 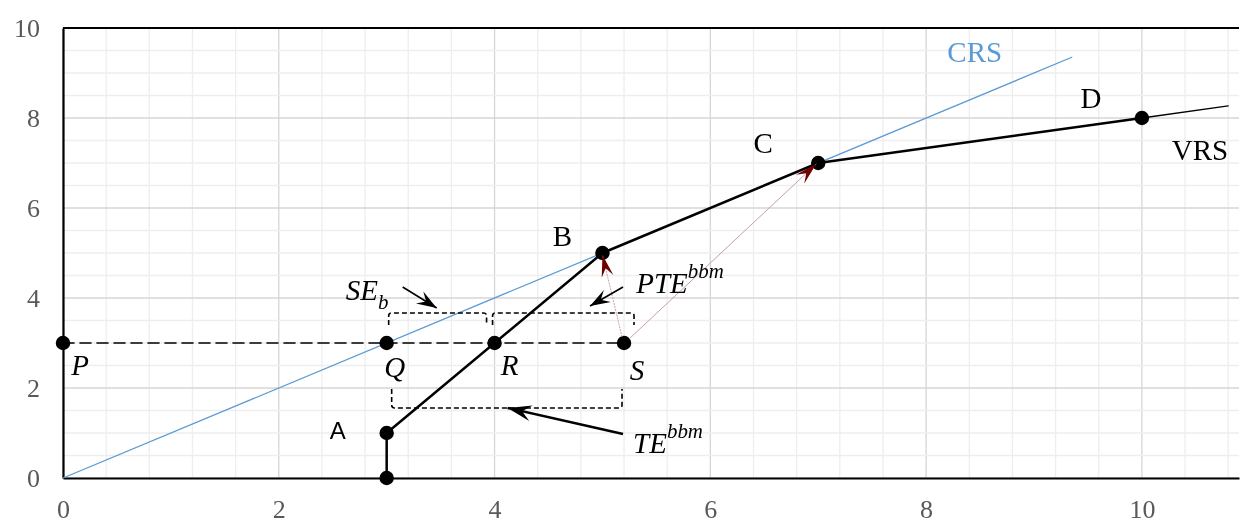 I want to click on x-tick-label: 10, so click(x=1142, y=509).